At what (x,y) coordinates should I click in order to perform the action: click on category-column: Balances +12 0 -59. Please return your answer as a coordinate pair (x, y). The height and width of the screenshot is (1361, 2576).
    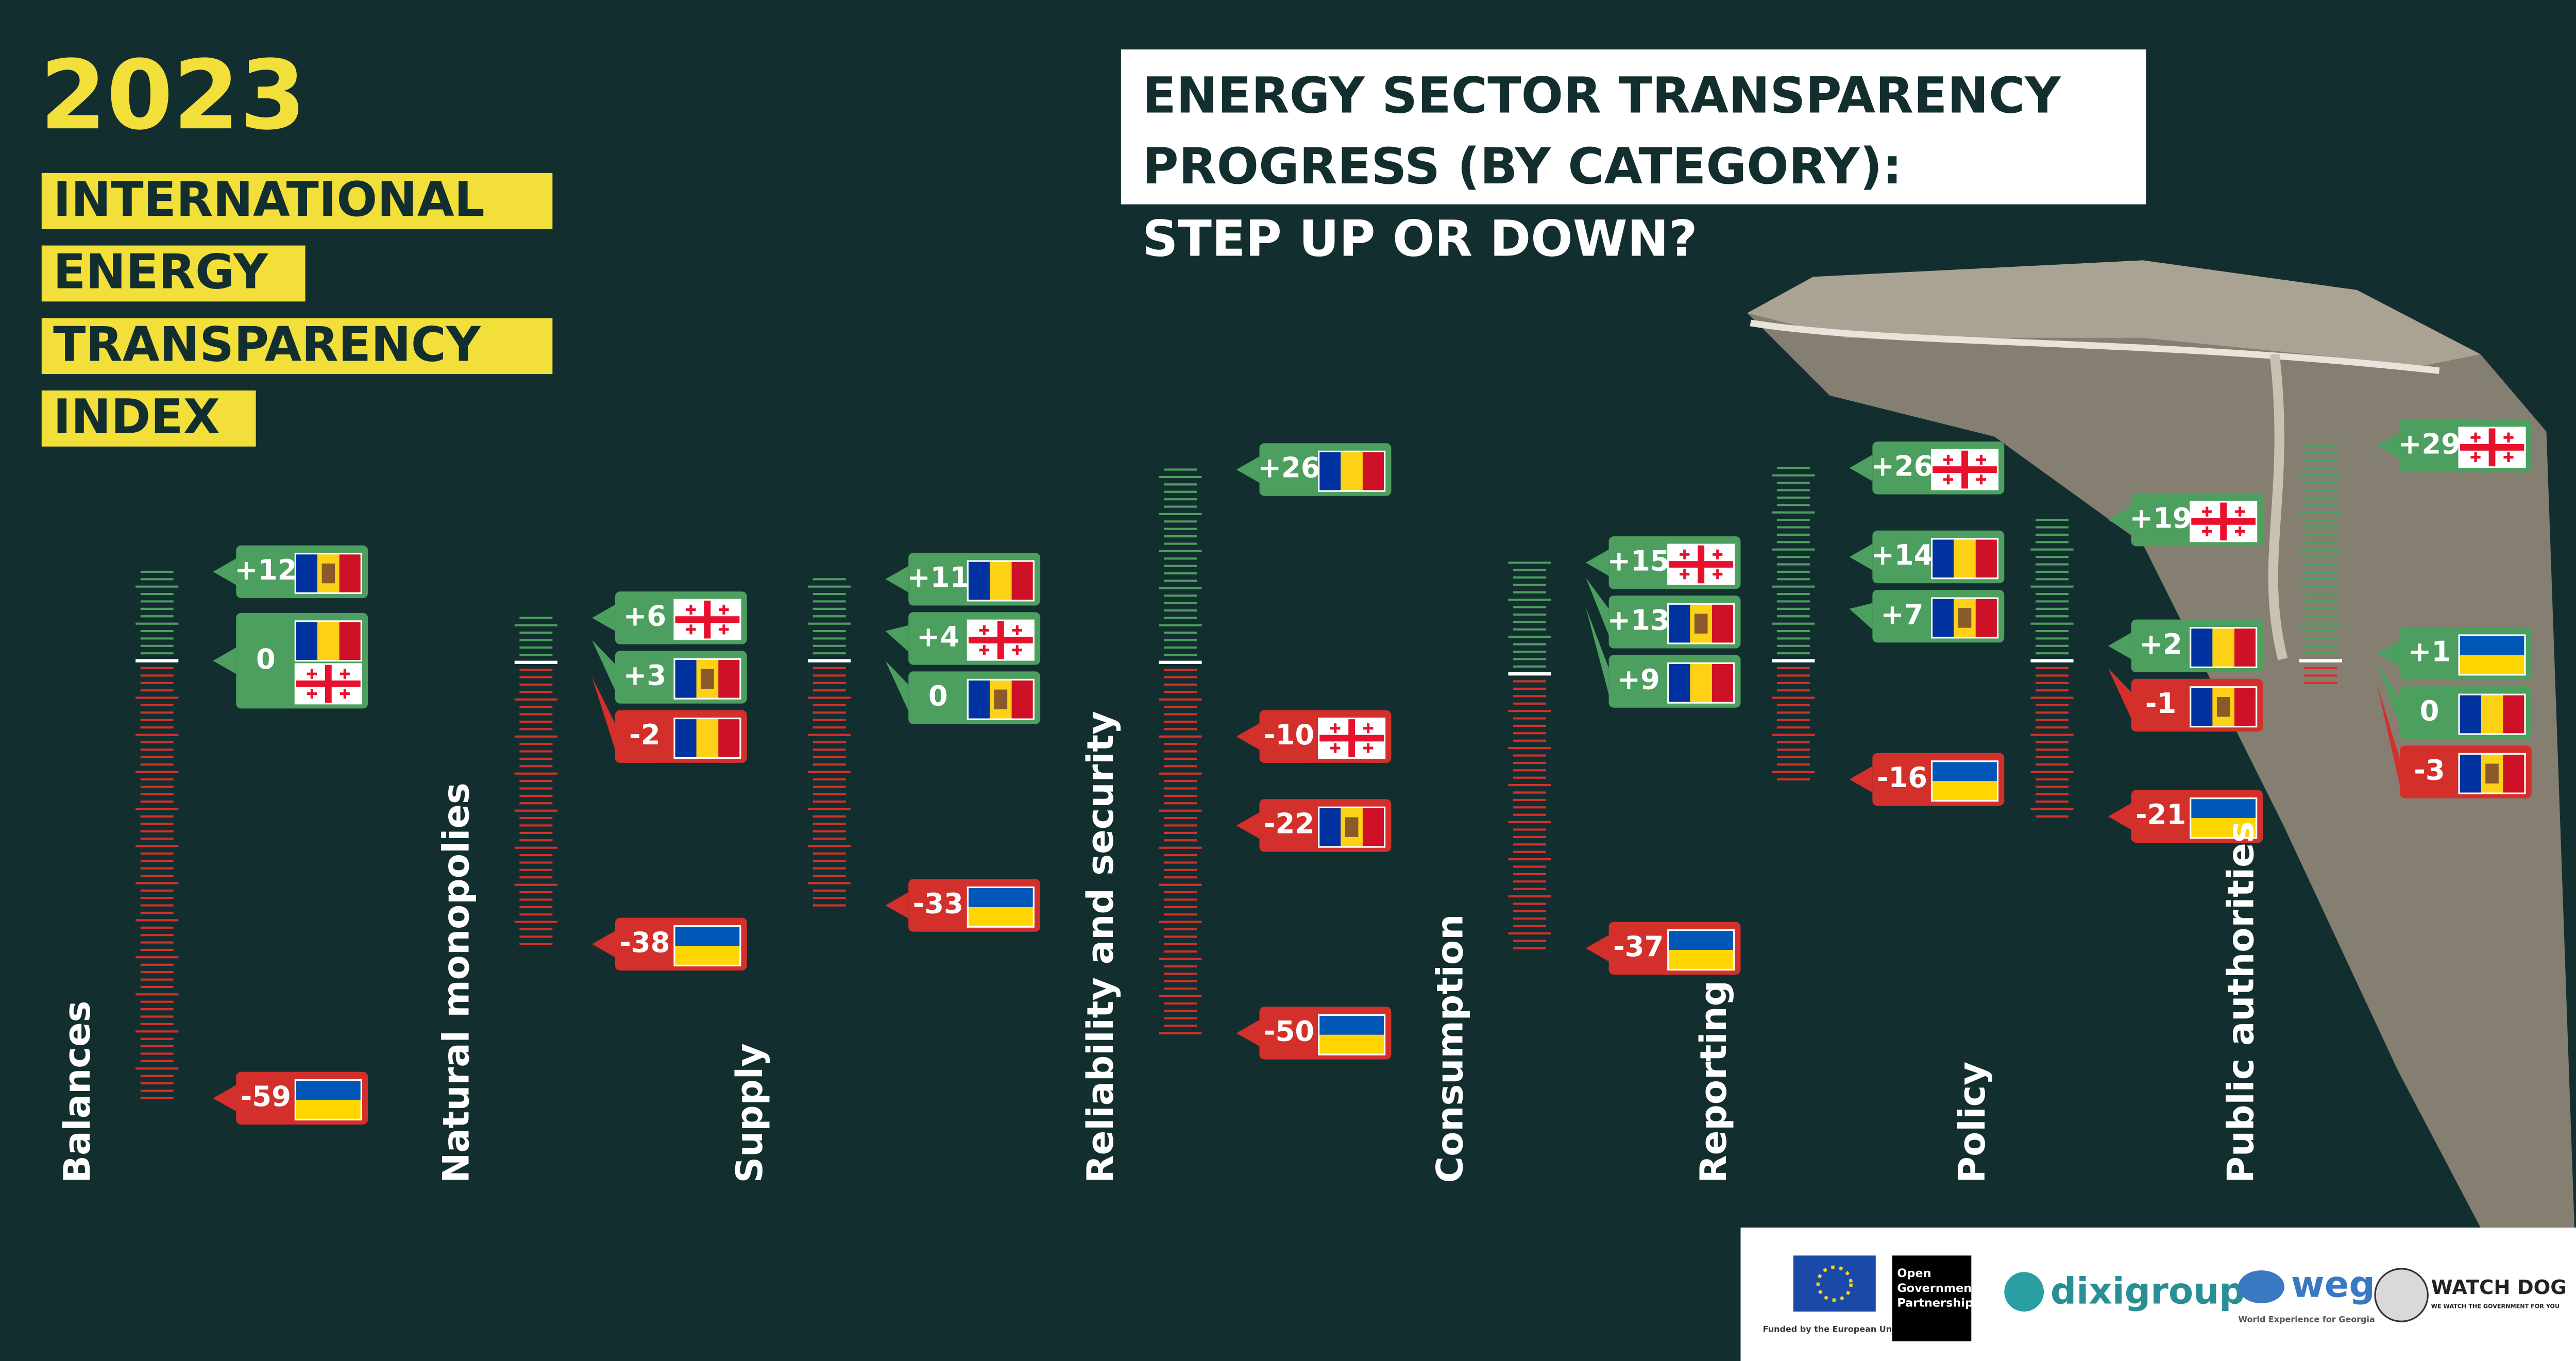
    Looking at the image, I should click on (212, 864).